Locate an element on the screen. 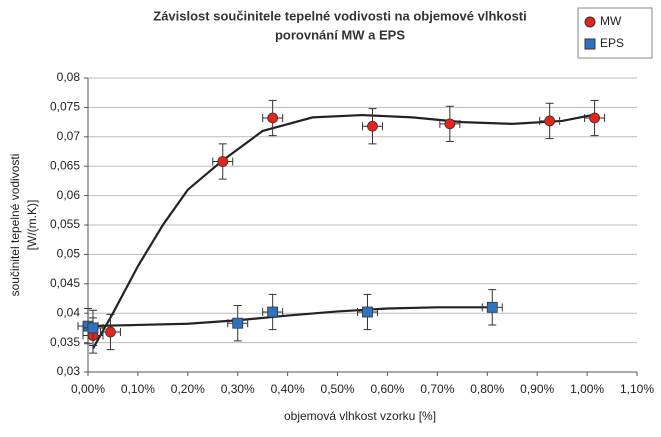 Image resolution: width=661 pixels, height=437 pixels. y-tick-label: 0,045 is located at coordinates (65, 283).